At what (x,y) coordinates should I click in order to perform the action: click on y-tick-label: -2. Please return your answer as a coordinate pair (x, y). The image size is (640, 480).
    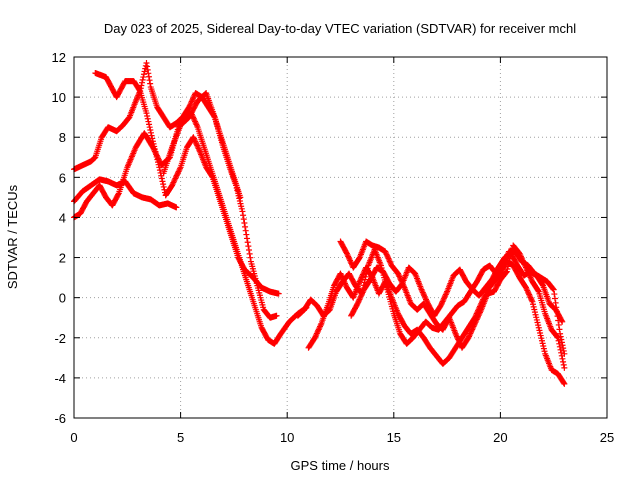
    Looking at the image, I should click on (60, 338).